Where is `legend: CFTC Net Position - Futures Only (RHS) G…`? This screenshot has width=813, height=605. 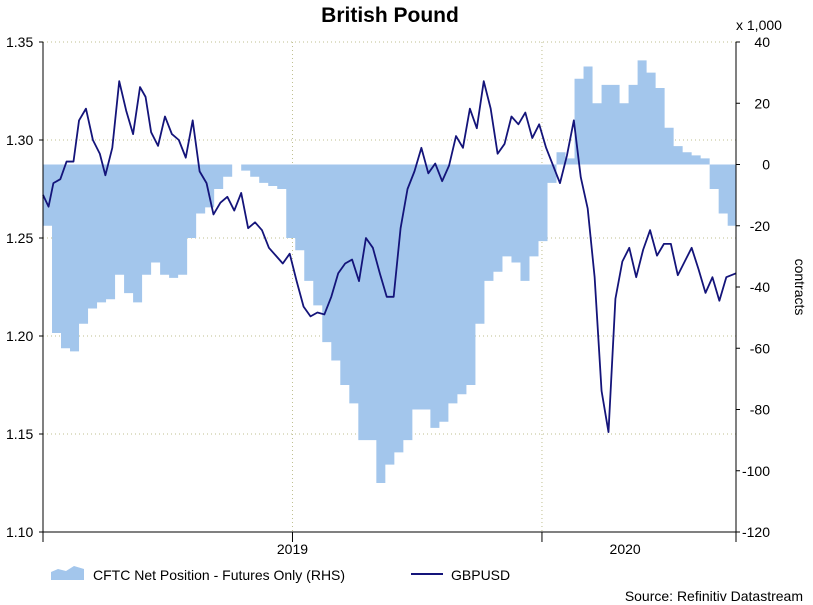 legend: CFTC Net Position - Futures Only (RHS) G… is located at coordinates (280, 574).